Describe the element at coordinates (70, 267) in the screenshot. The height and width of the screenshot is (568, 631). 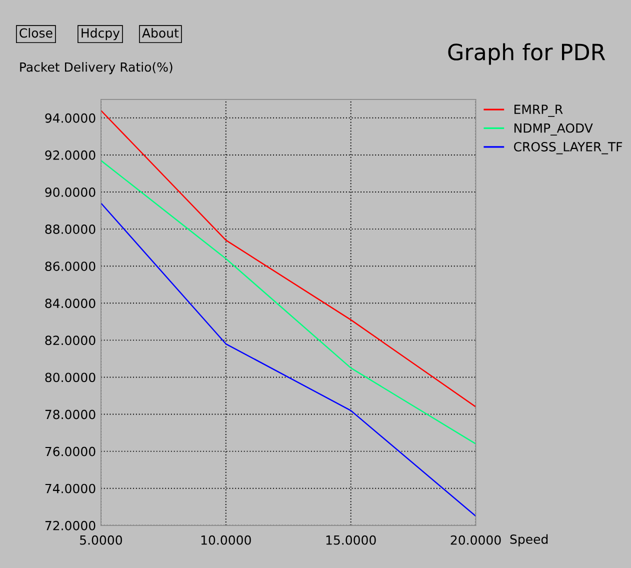
I see `y-tick-label: 86.0000` at that location.